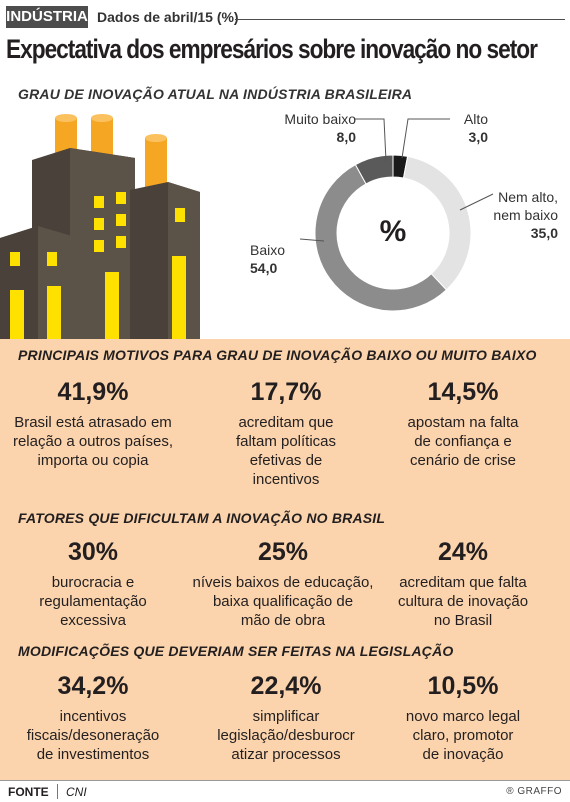 The height and width of the screenshot is (802, 570). Describe the element at coordinates (168, 17) in the screenshot. I see `date-note: Dados de abril/15 (%)` at that location.